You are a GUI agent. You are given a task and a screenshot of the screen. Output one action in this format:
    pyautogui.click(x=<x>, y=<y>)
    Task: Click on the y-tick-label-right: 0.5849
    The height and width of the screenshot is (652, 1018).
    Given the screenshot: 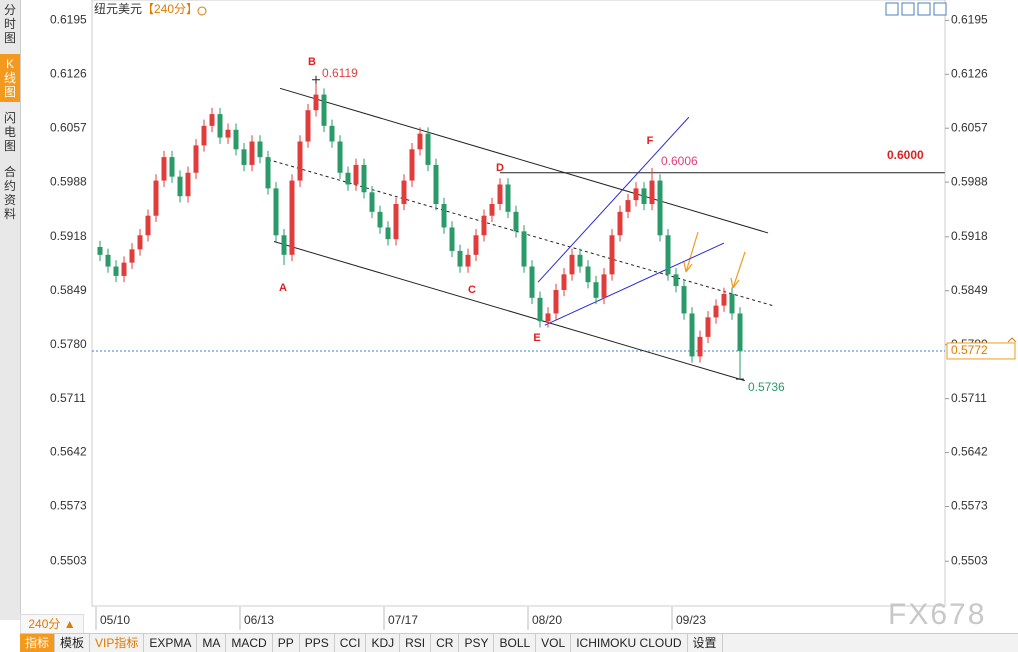 What is the action you would take?
    pyautogui.click(x=969, y=290)
    